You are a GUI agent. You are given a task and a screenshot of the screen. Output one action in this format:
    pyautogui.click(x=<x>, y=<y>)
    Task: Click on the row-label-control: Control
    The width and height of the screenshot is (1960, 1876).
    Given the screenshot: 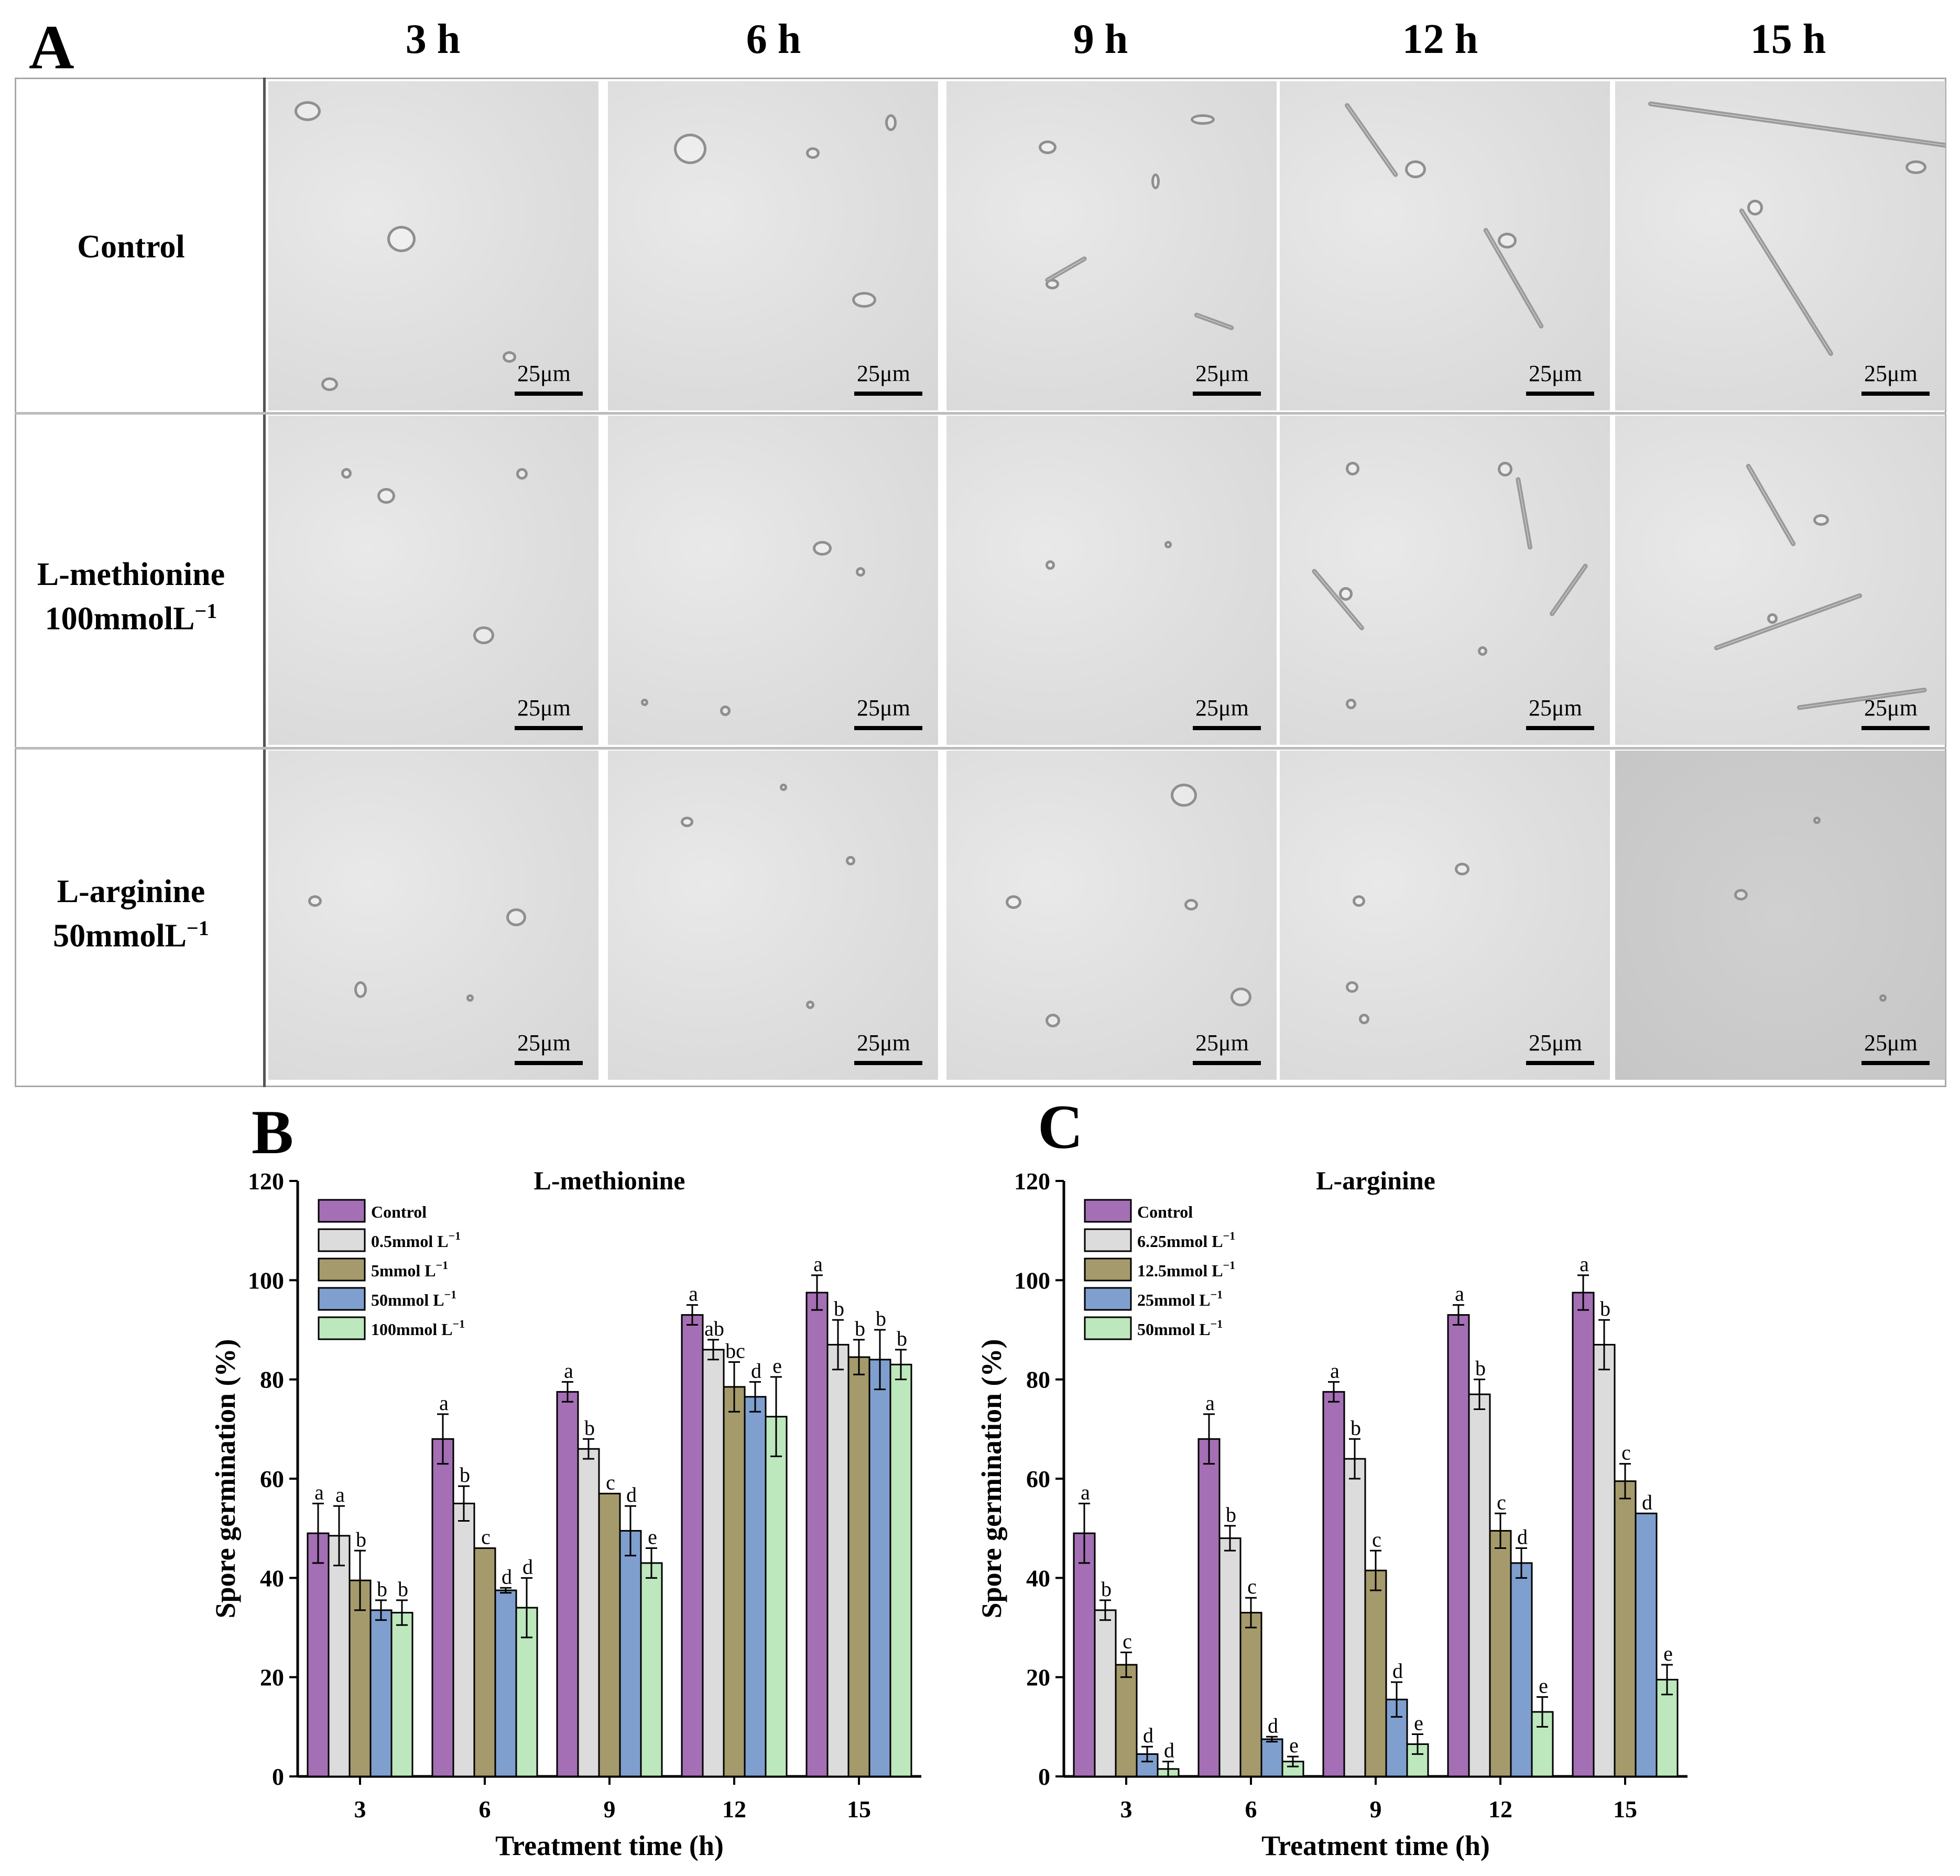 What is the action you would take?
    pyautogui.click(x=131, y=247)
    